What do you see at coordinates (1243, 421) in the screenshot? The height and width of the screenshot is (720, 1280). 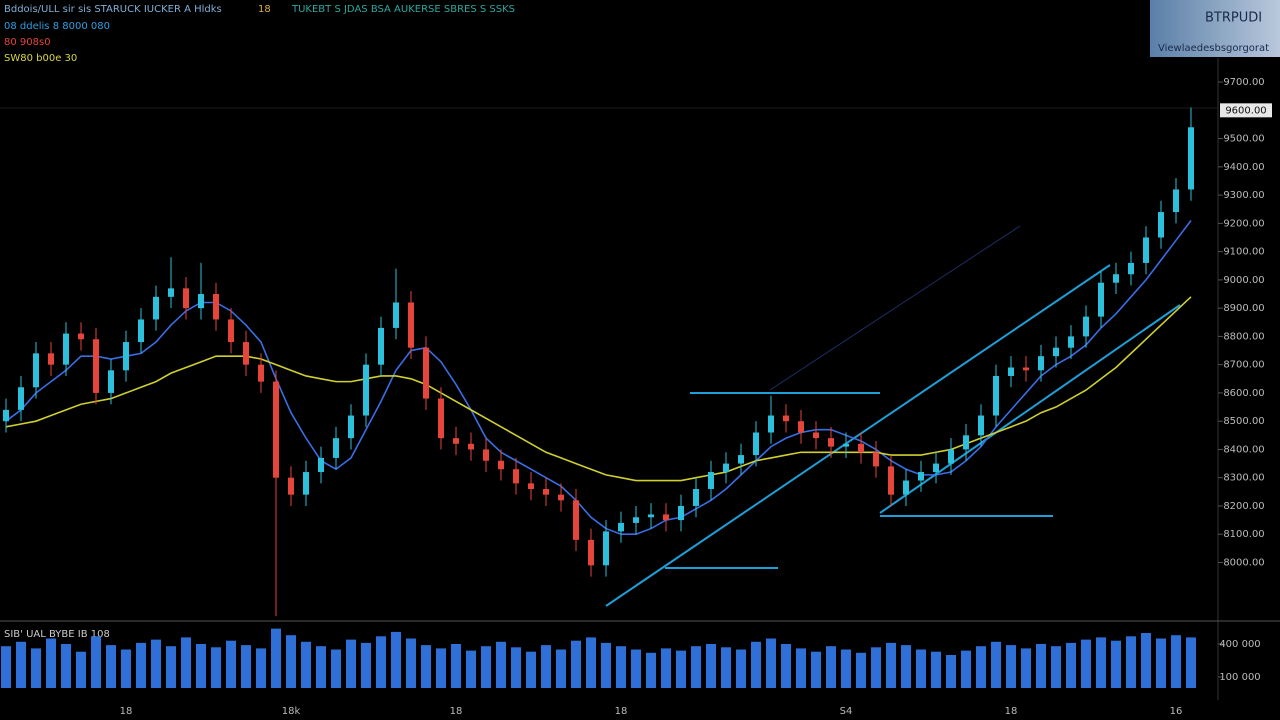 I see `y-tick-label: 8500.00` at bounding box center [1243, 421].